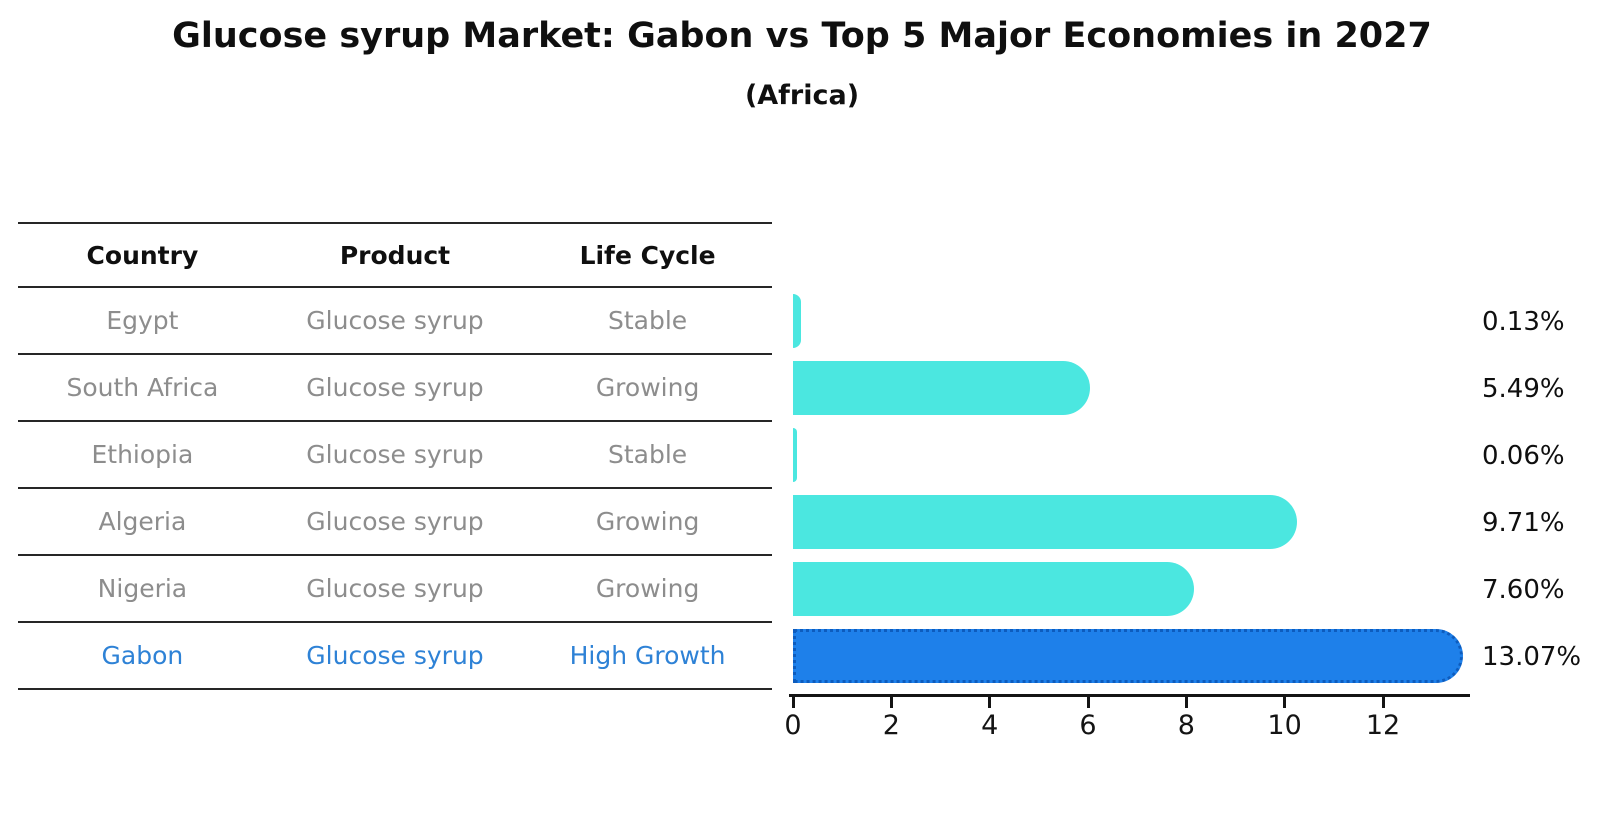 The image size is (1604, 823). Describe the element at coordinates (647, 655) in the screenshot. I see `life-cycle-cell: High Growth` at that location.